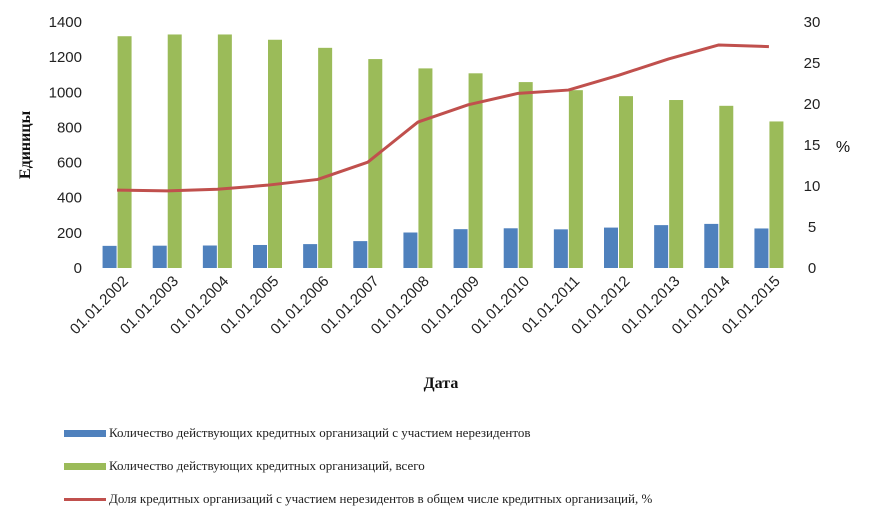 This screenshot has width=883, height=519. I want to click on y2-tick-label: 5, so click(812, 227).